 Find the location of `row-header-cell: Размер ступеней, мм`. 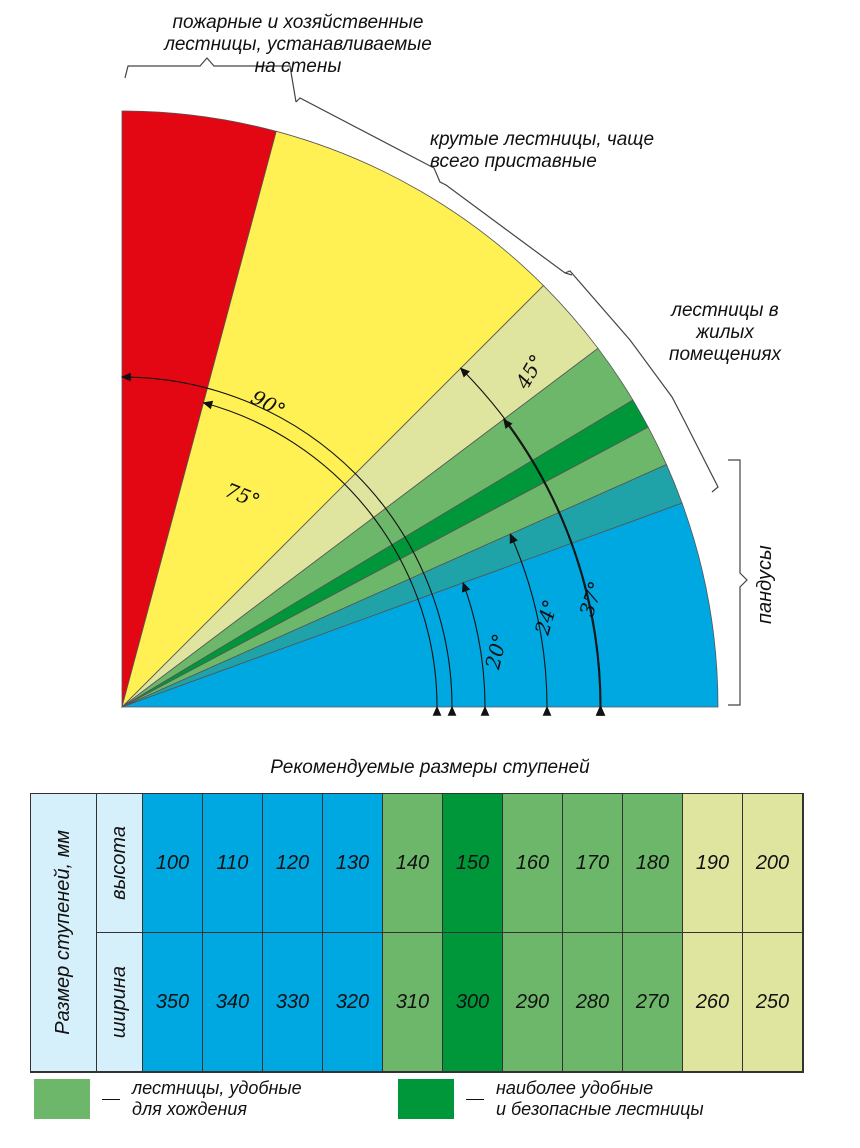

row-header-cell: Размер ступеней, мм is located at coordinates (64, 933).